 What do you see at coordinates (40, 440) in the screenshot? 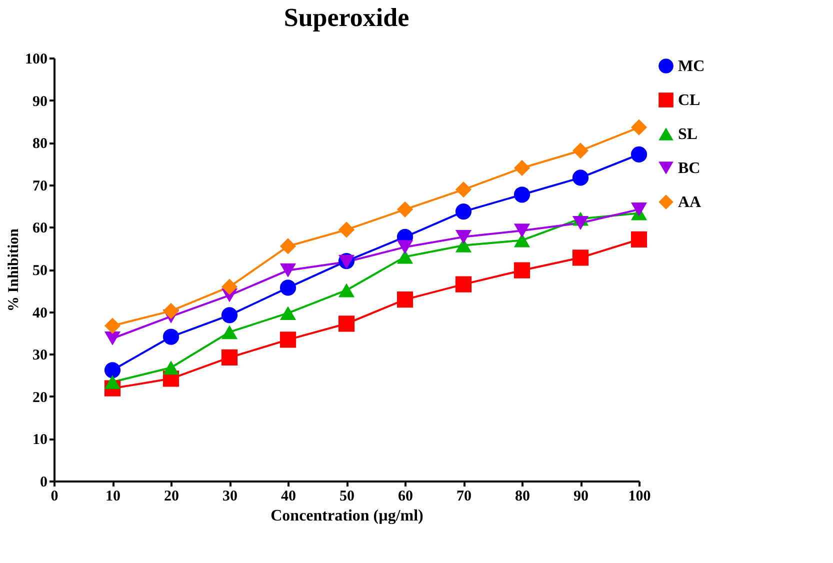
I see `y-tick-label: 10` at bounding box center [40, 440].